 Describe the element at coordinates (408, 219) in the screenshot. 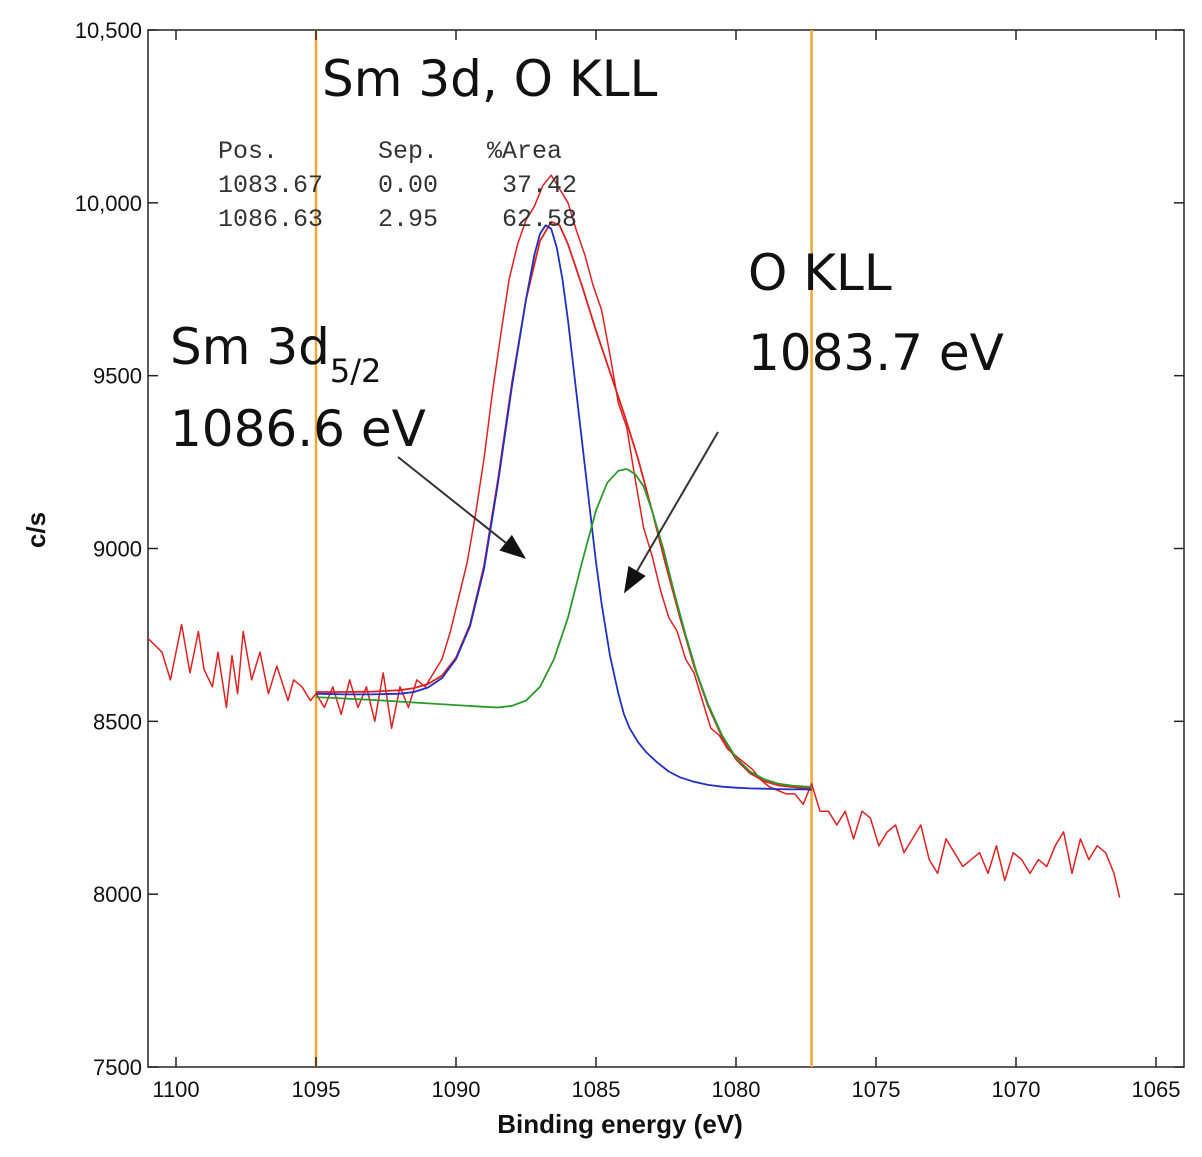

I see `fit-table-row2-sep: 2.95` at that location.